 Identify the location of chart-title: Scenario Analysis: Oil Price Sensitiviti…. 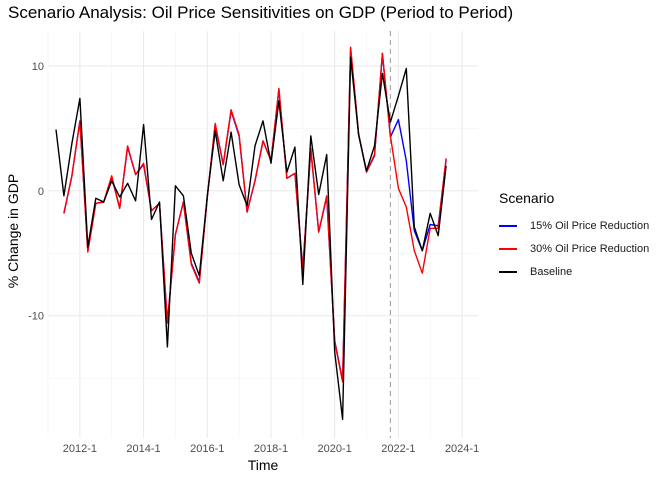
(261, 12).